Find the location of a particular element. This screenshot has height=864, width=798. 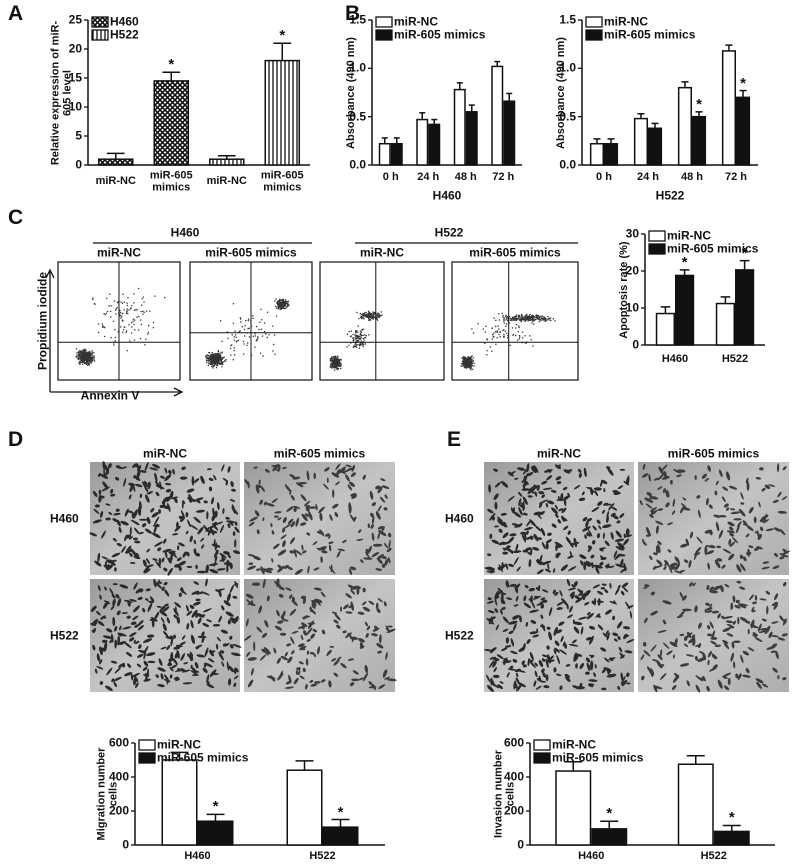

panel-letter: D is located at coordinates (16, 439).